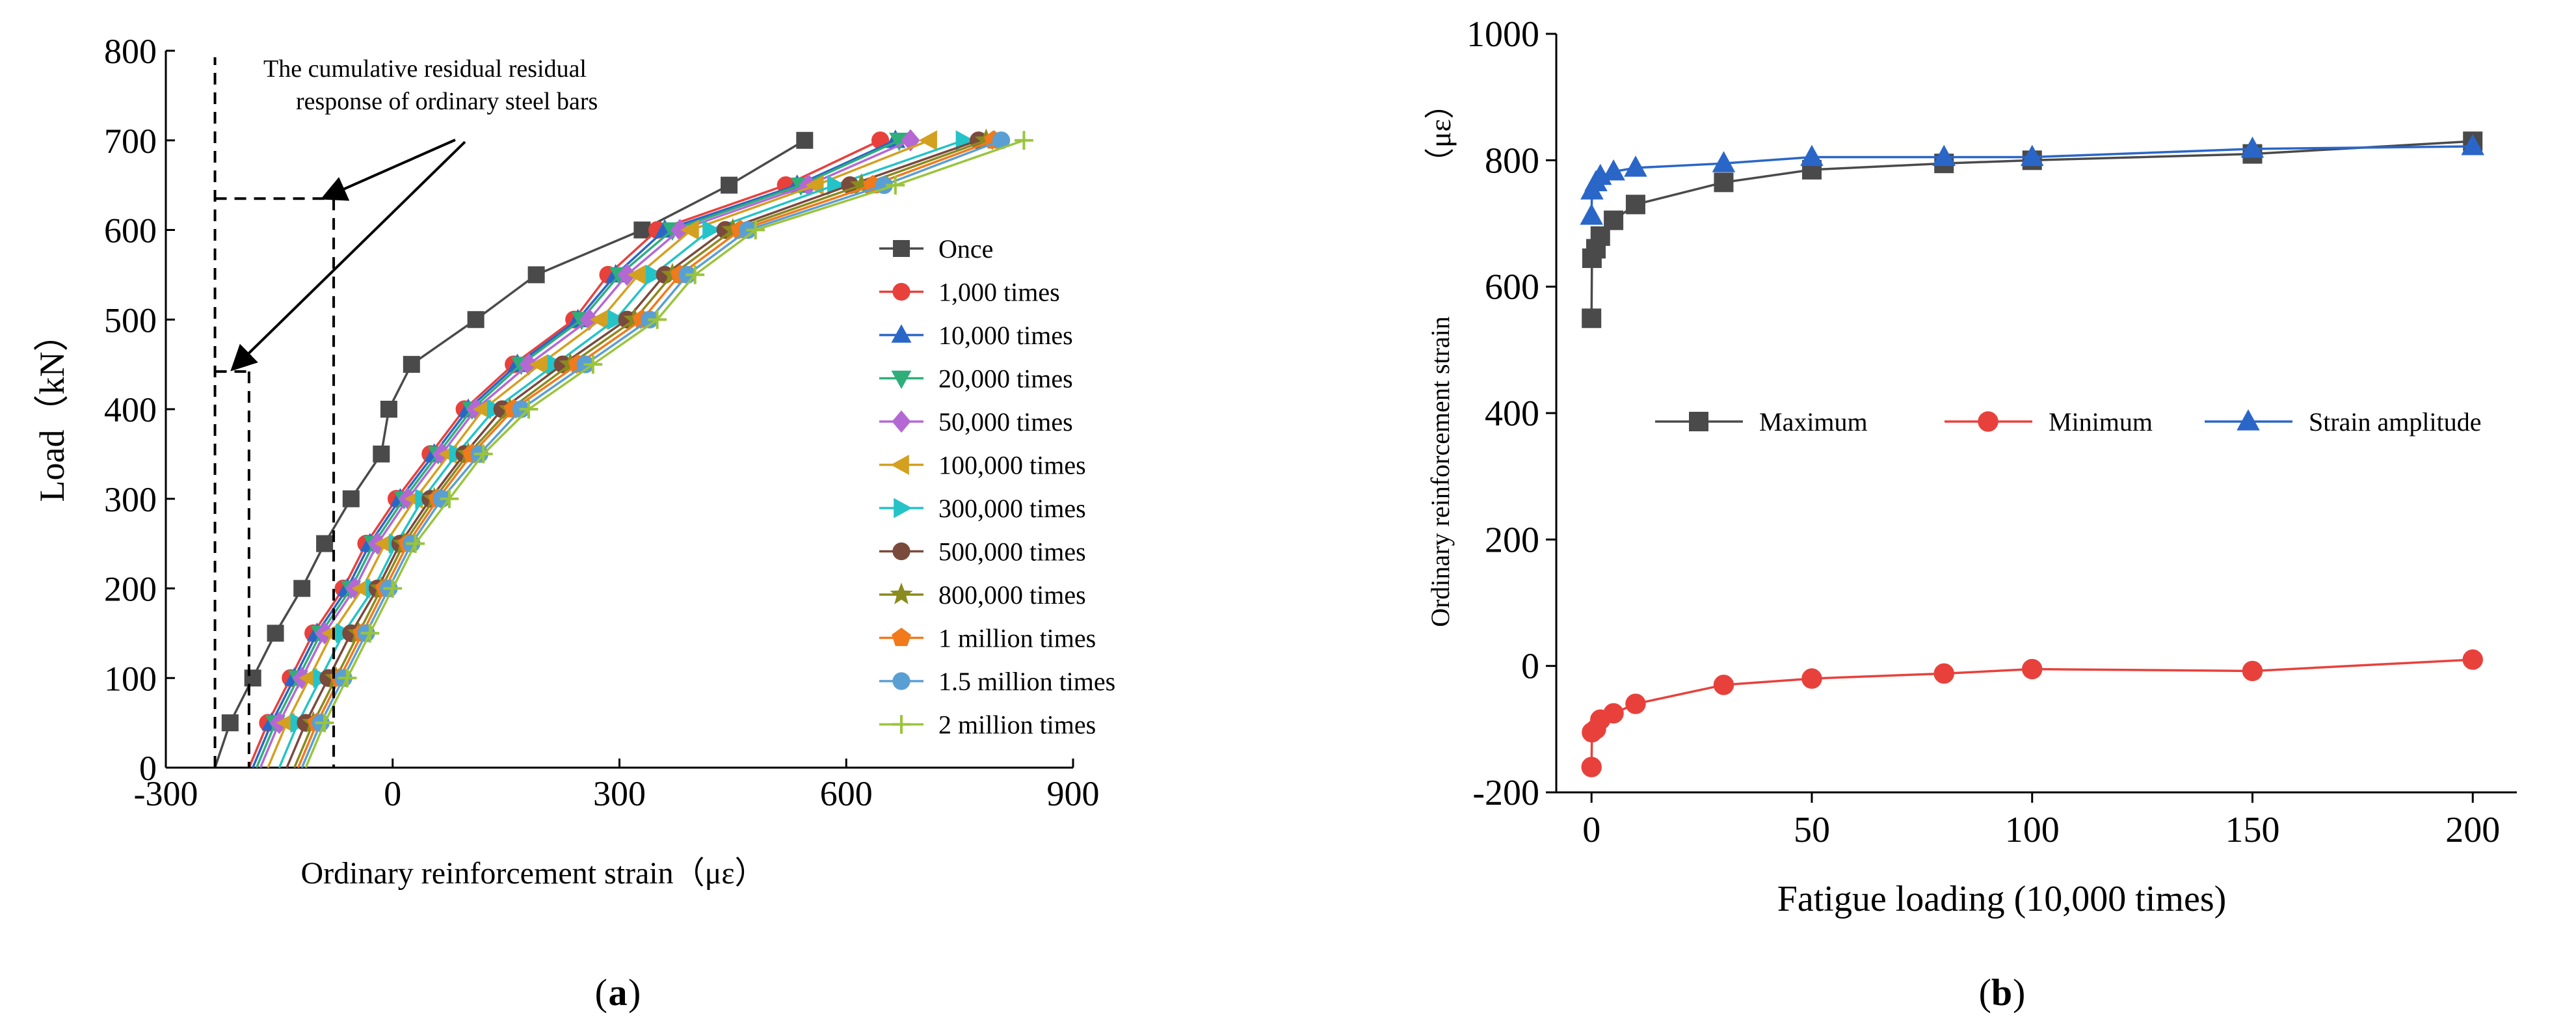 The height and width of the screenshot is (1022, 2576). Describe the element at coordinates (2101, 422) in the screenshot. I see `legend-label: Minimum` at that location.